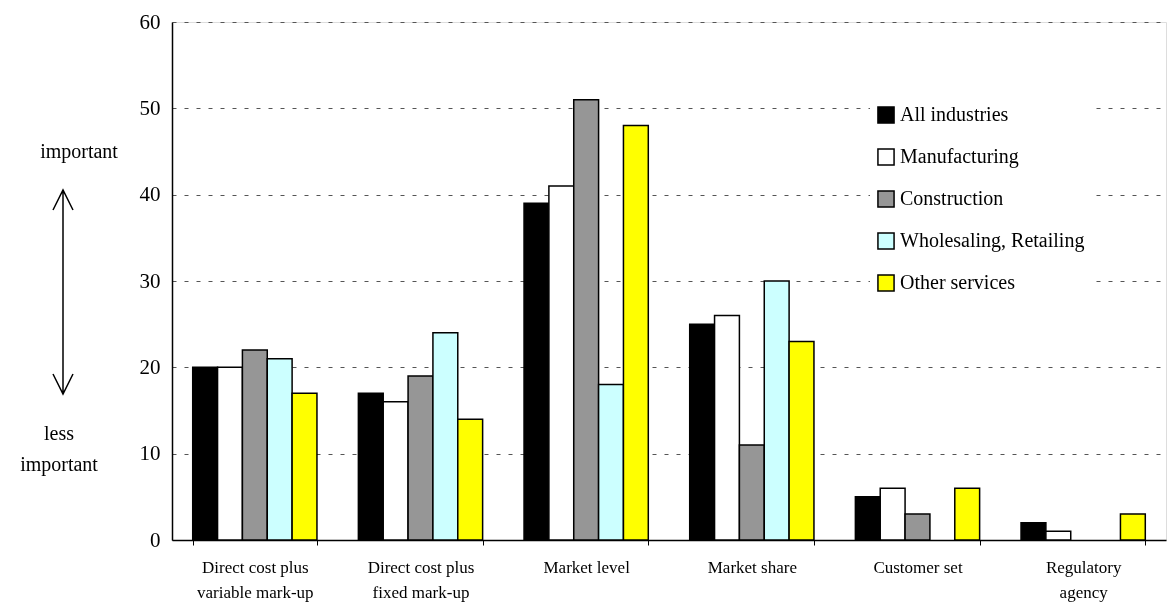 This screenshot has height=614, width=1174. Describe the element at coordinates (79, 151) in the screenshot. I see `text: important` at that location.